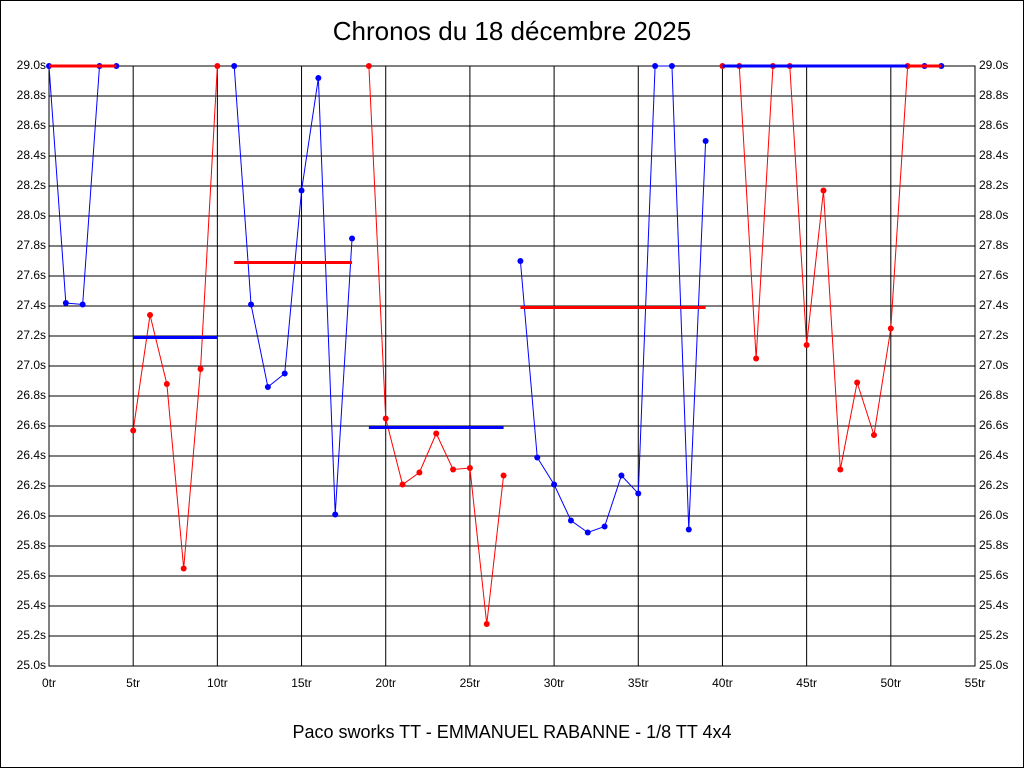 This screenshot has height=768, width=1024. Describe the element at coordinates (31, 515) in the screenshot. I see `y-tick-label: 26.0s` at that location.